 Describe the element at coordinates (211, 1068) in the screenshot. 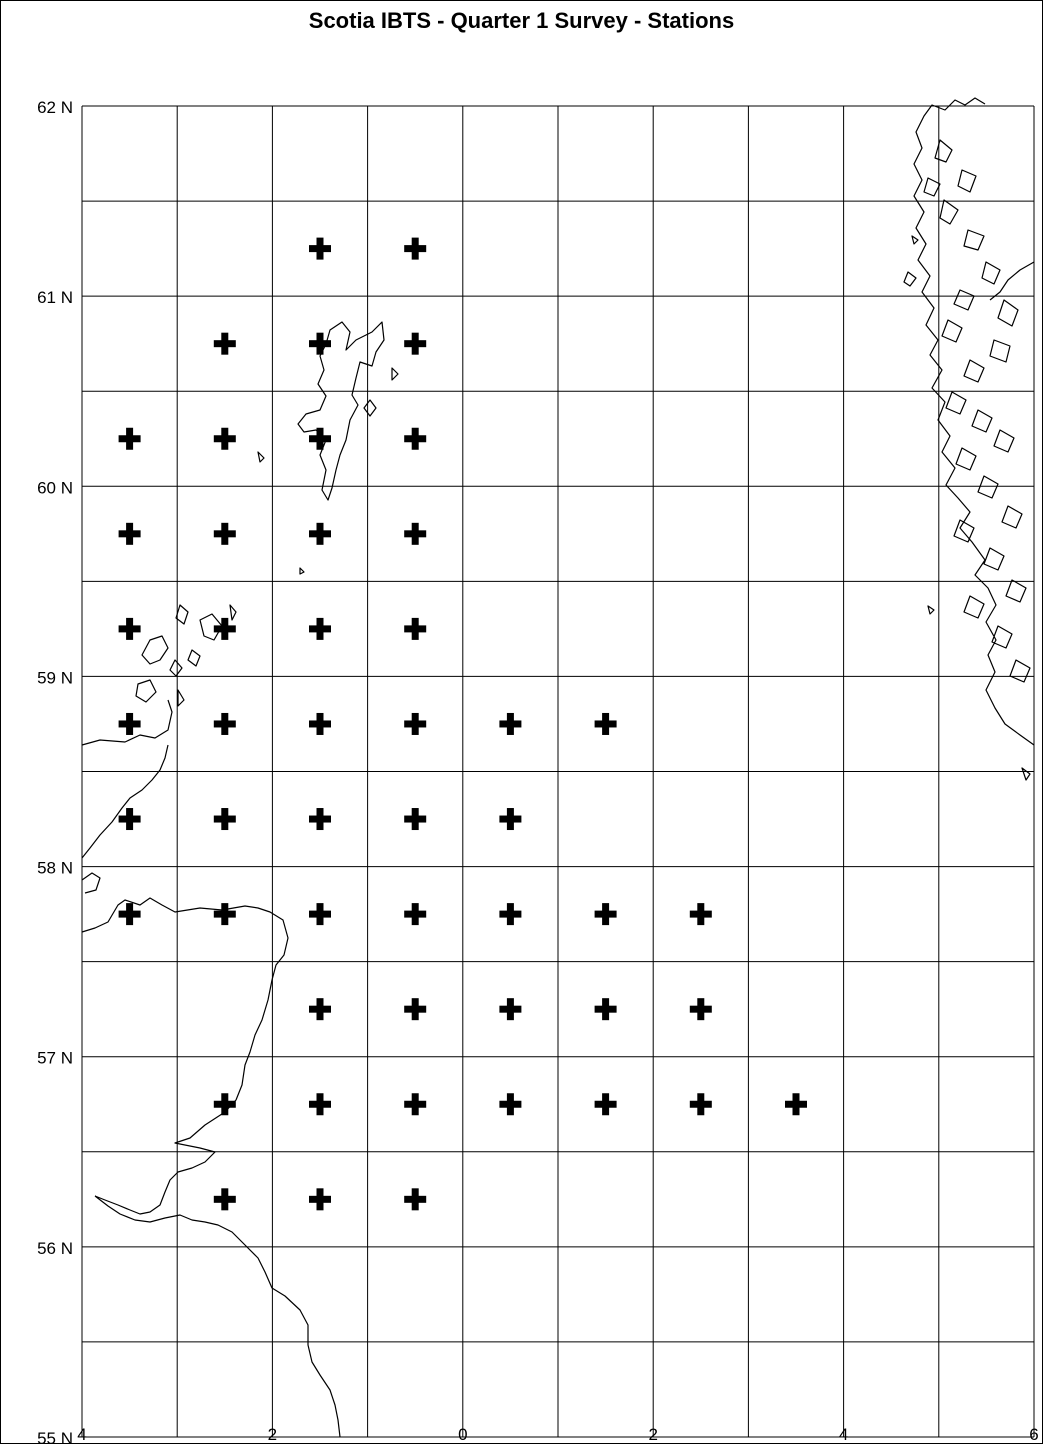

I see `scotland-coastline` at that location.